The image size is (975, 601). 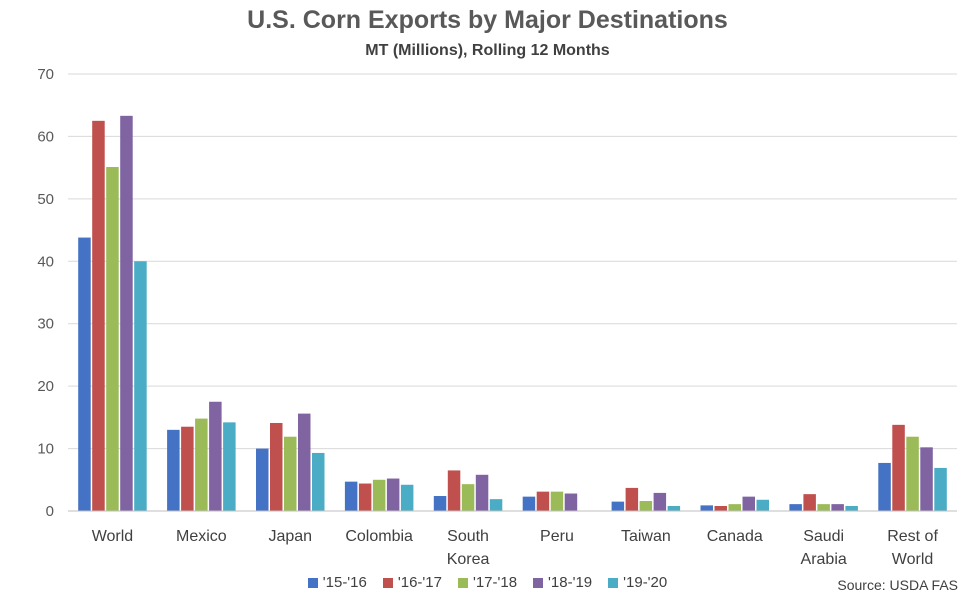 What do you see at coordinates (344, 582) in the screenshot?
I see `legend-label: '15-'16` at bounding box center [344, 582].